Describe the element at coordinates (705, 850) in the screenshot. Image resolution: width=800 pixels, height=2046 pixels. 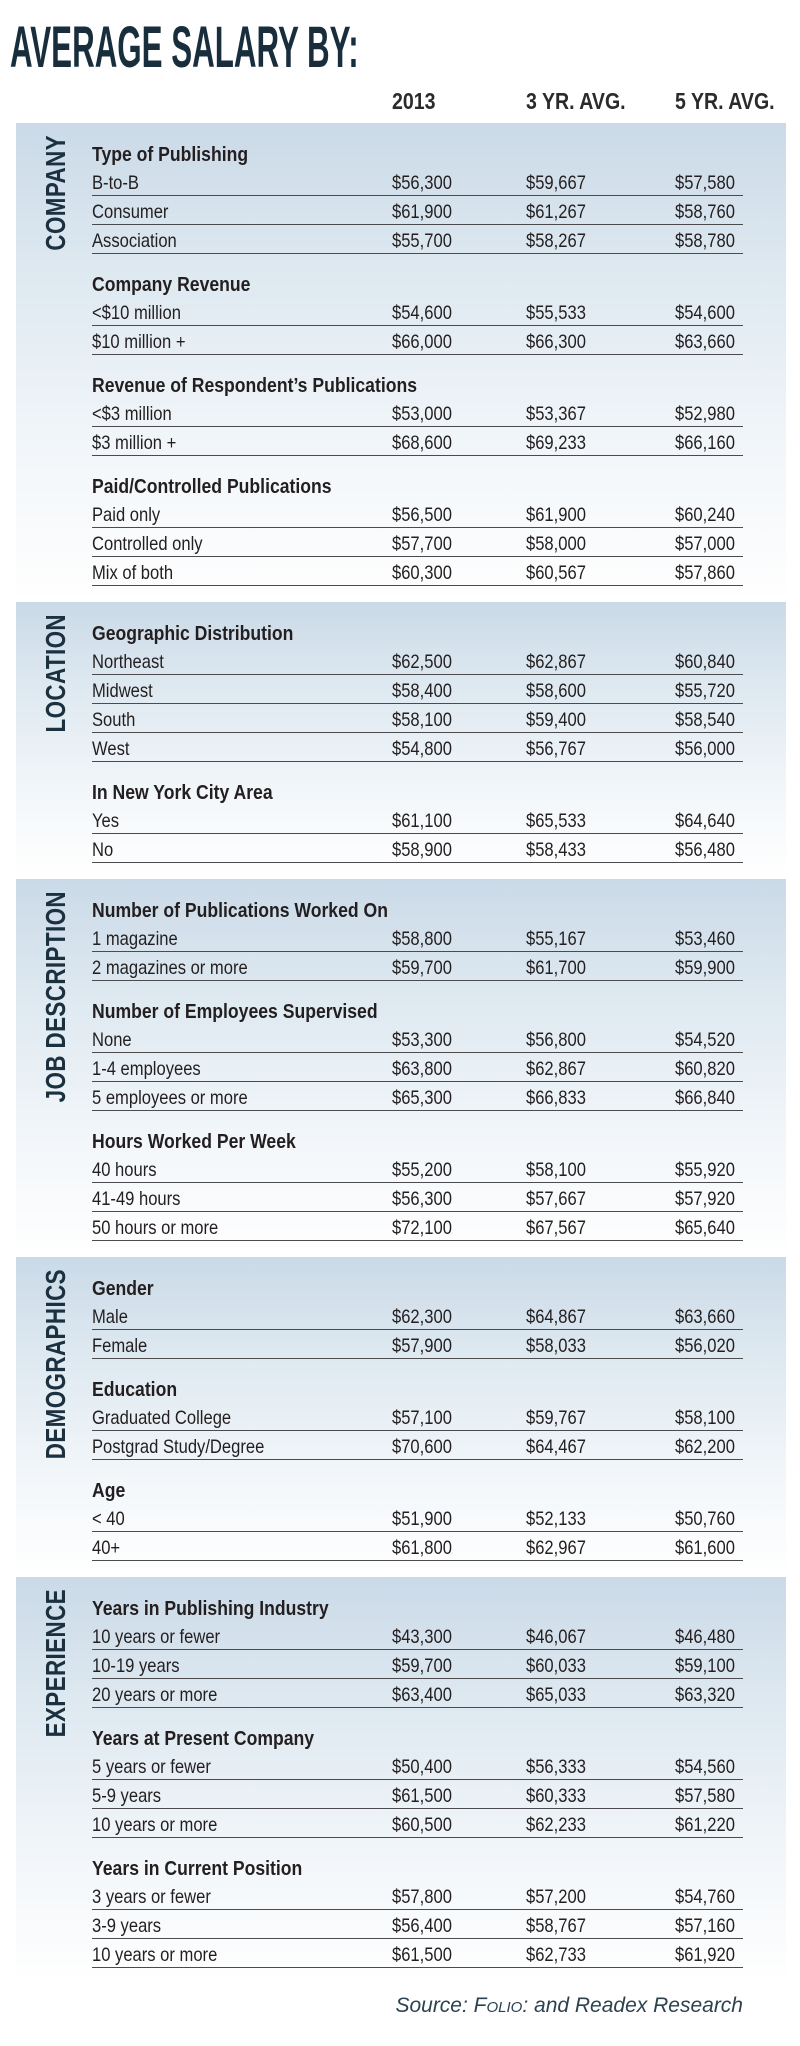
I see `salary-value-text: $56,480` at that location.